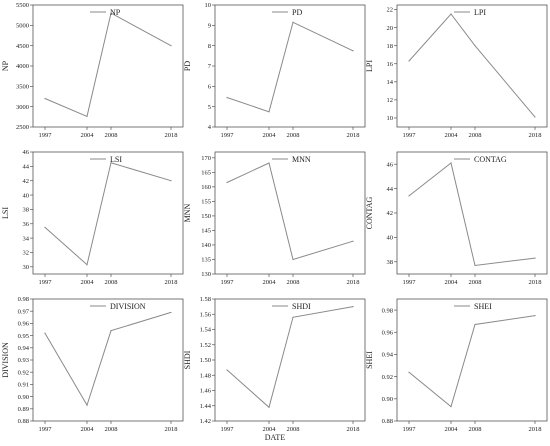 The height and width of the screenshot is (446, 550). I want to click on legend-label: DIVISION, so click(128, 306).